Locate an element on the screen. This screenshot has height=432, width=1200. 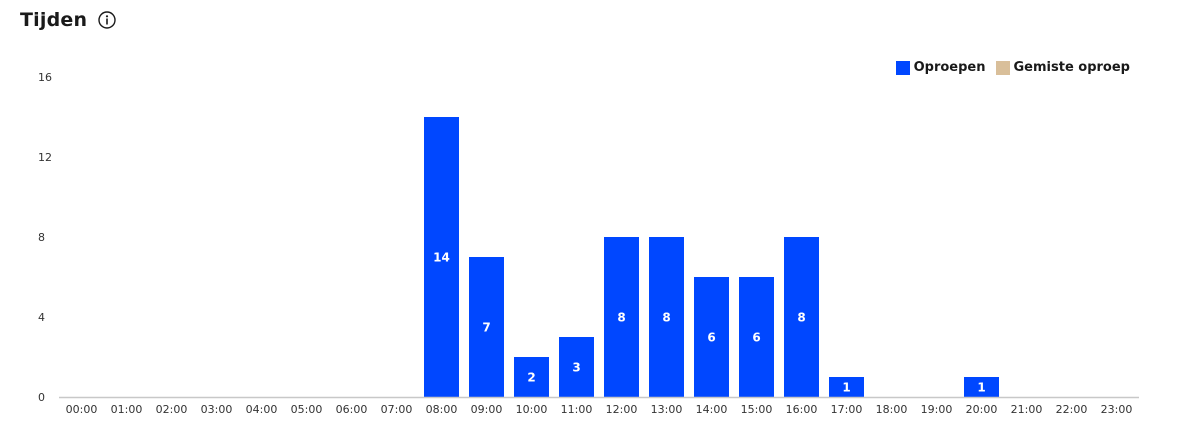
x-tick-label: 23:00 is located at coordinates (1117, 409).